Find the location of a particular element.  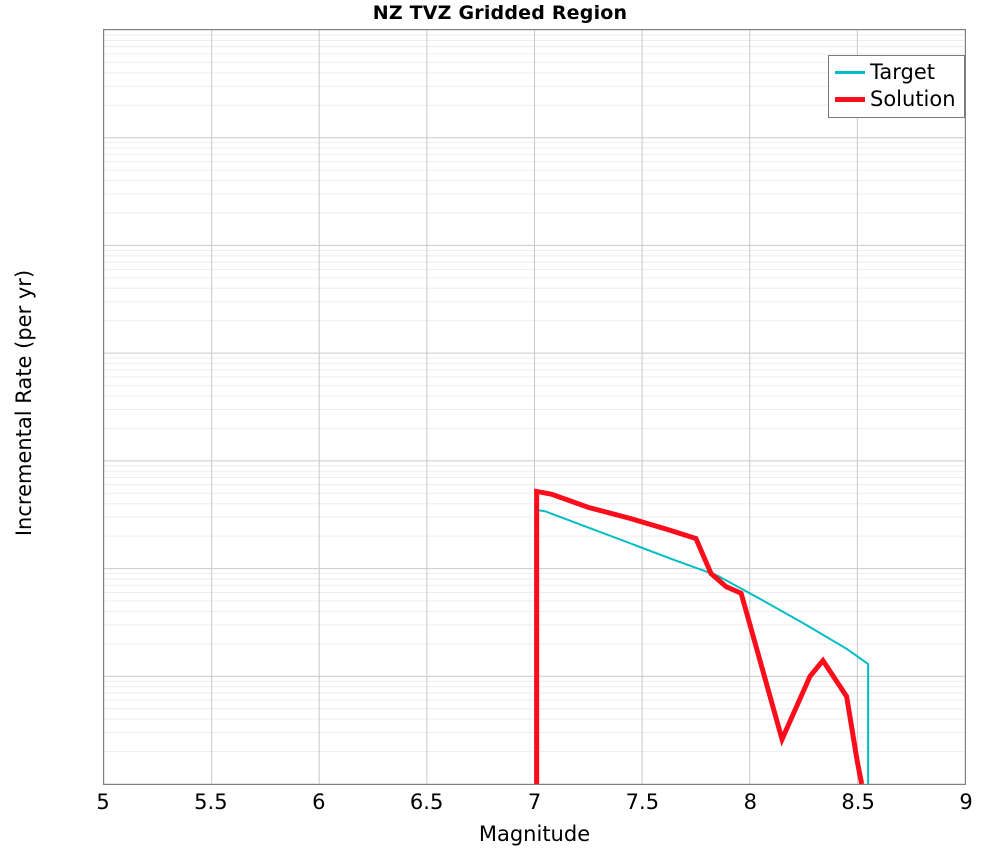

series-layer is located at coordinates (702, 636).